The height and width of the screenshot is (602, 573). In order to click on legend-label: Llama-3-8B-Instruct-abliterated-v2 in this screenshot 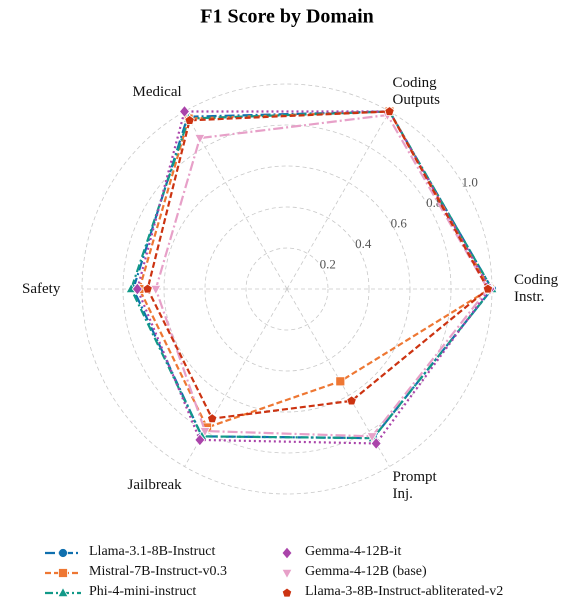, I will do `click(404, 591)`.